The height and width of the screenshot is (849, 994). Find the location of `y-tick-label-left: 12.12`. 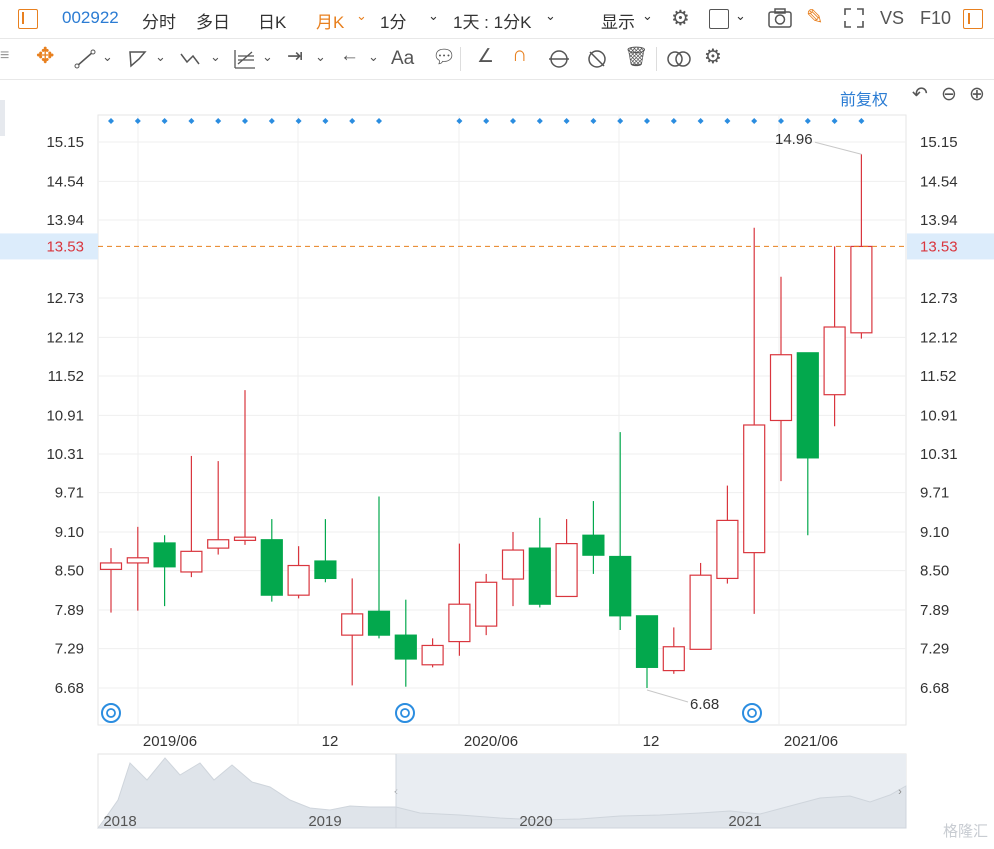

y-tick-label-left: 12.12 is located at coordinates (65, 337).